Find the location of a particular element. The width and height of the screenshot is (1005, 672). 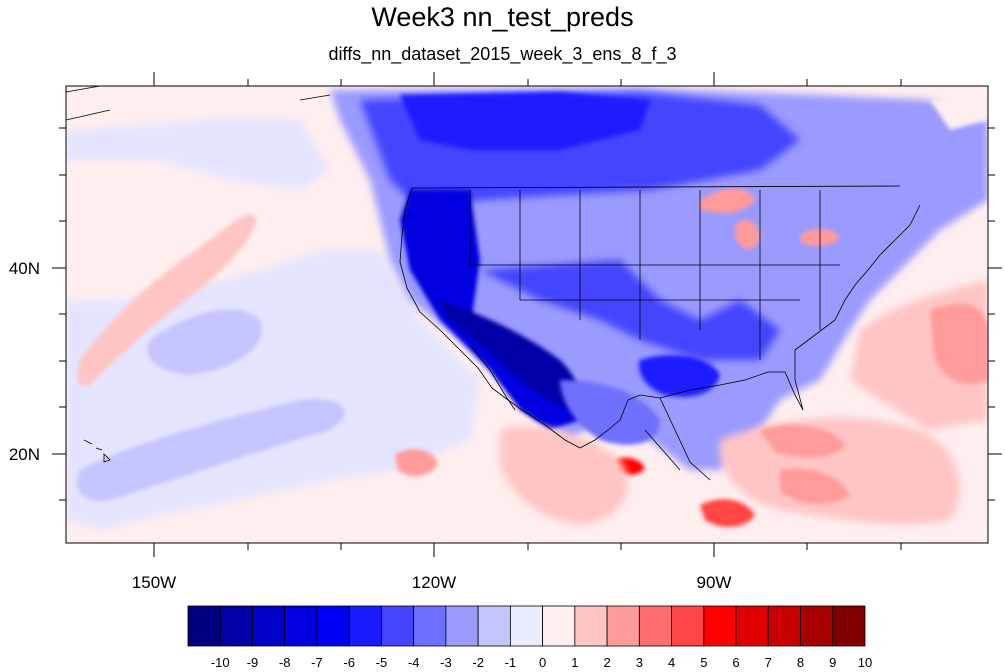

colorbar-label: 1 is located at coordinates (574, 662).